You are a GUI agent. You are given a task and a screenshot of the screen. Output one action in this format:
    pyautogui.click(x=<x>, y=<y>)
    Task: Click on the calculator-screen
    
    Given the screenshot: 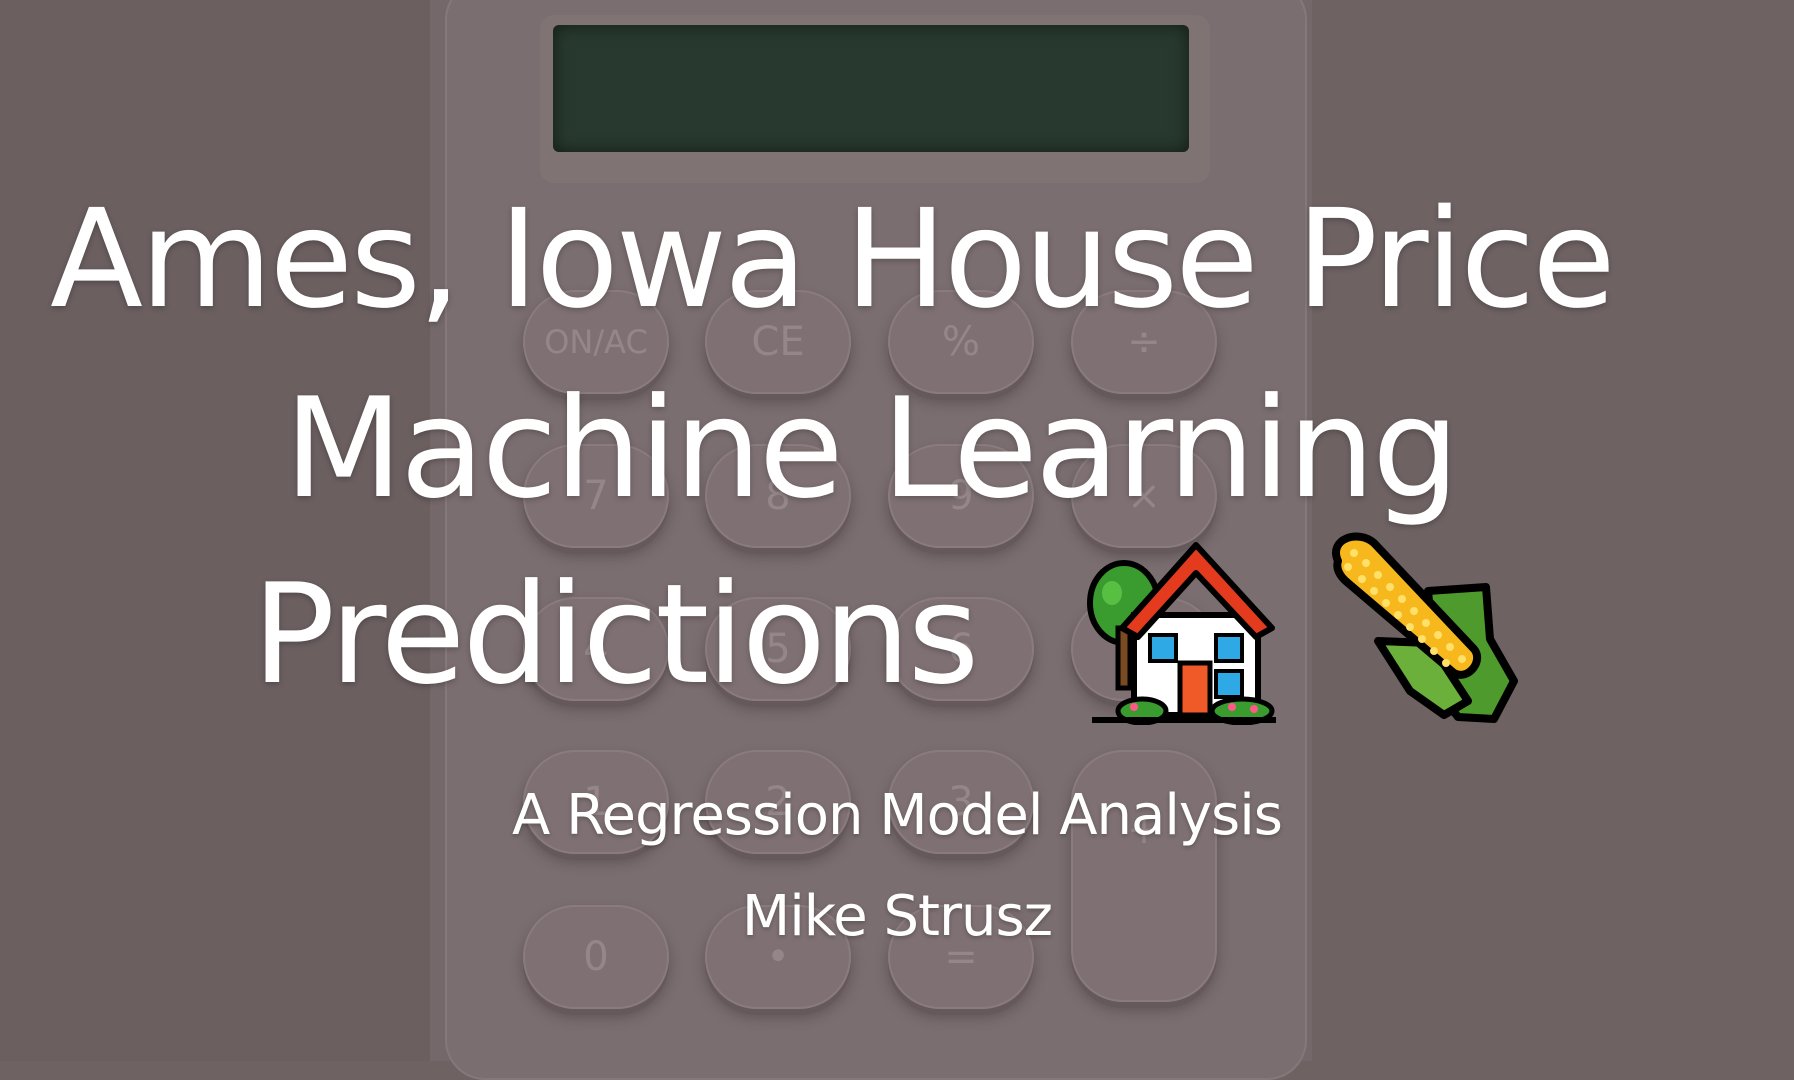 What is the action you would take?
    pyautogui.click(x=871, y=88)
    